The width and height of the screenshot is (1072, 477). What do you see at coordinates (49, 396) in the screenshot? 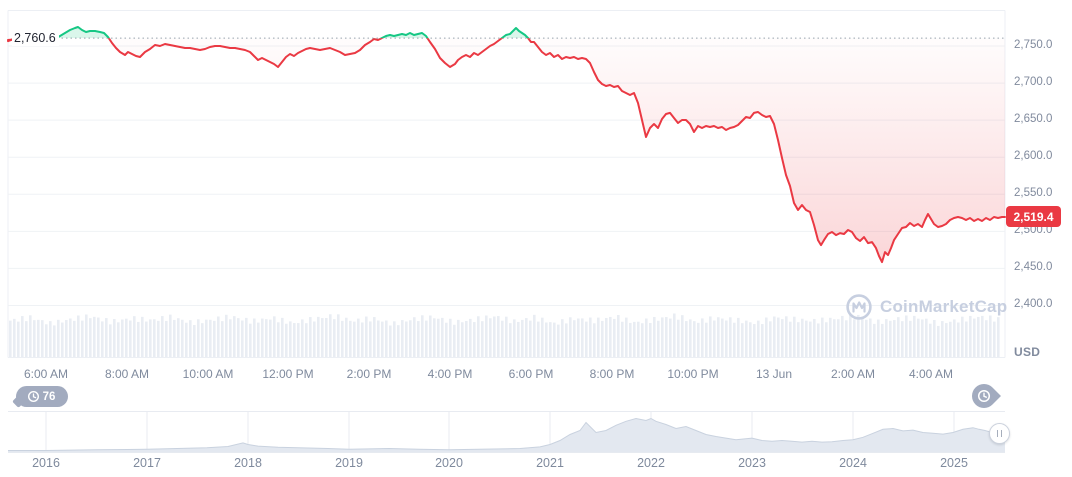
I see `history-count: 76` at bounding box center [49, 396].